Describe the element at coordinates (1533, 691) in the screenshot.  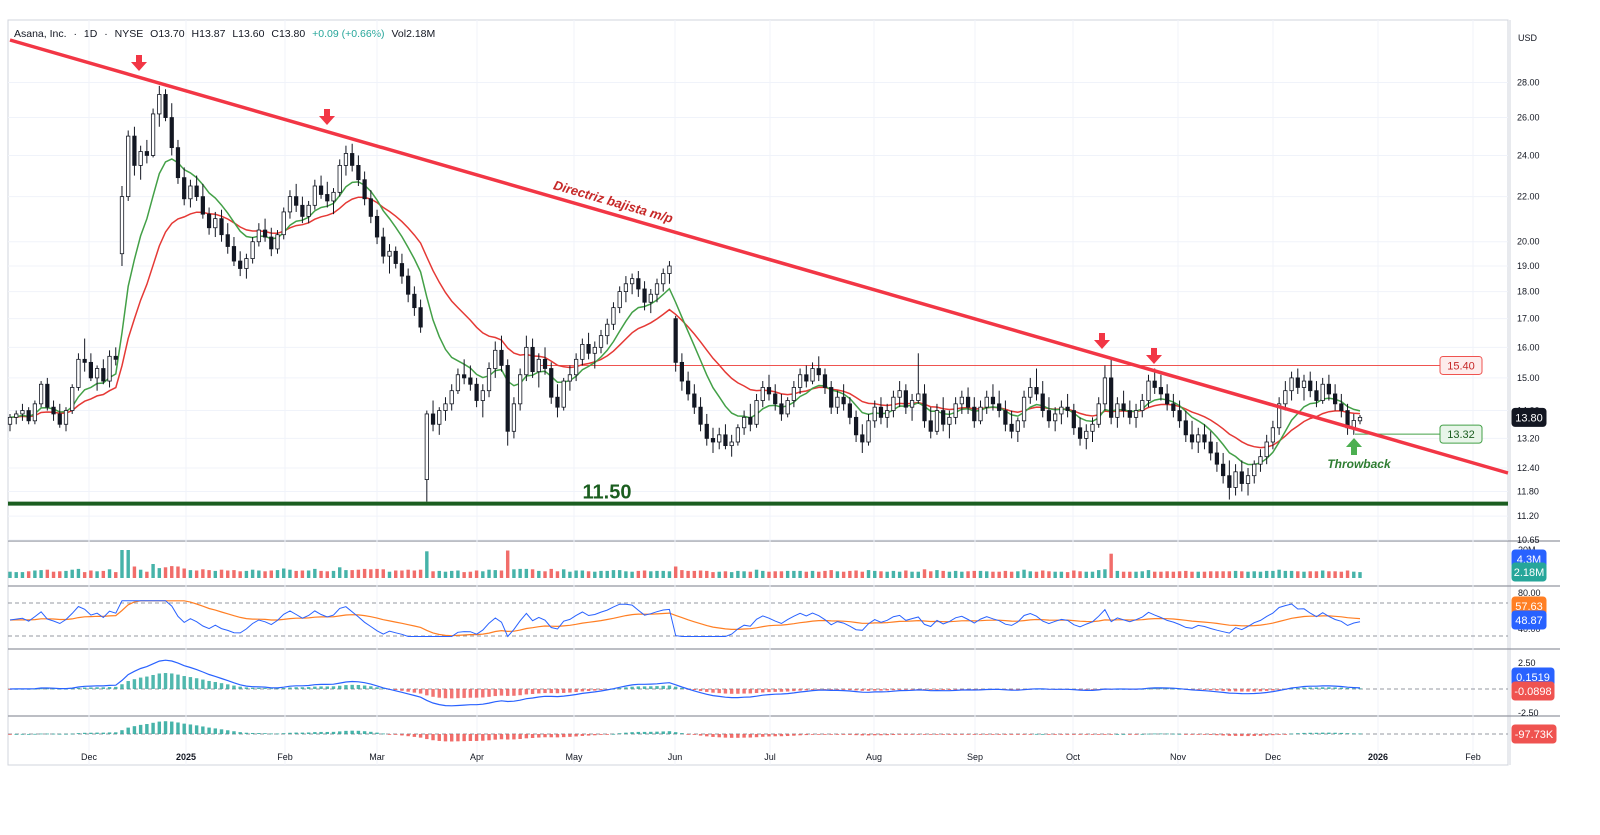
I see `macd-signal-tag: -0.0898` at that location.